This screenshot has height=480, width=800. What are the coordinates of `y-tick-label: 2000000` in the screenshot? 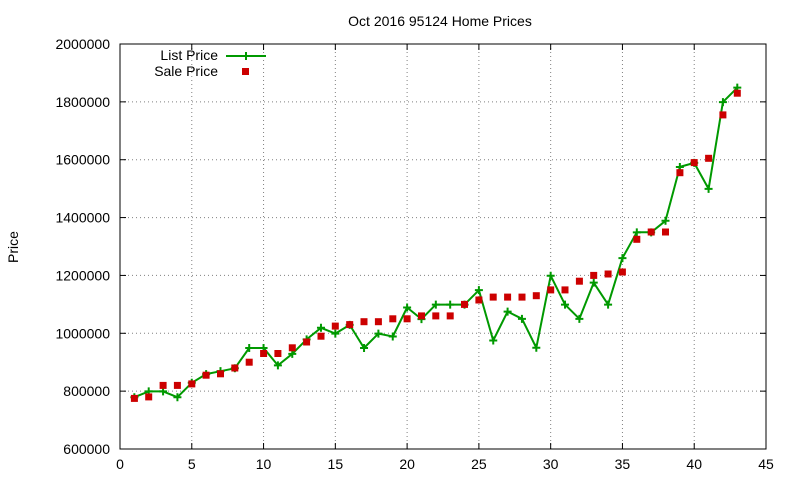 It's located at (82, 44).